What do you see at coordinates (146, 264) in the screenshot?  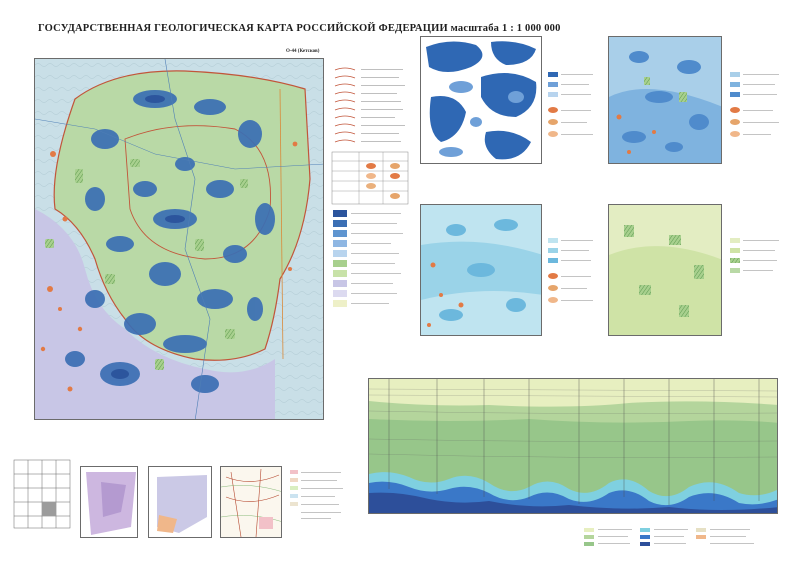 I see `hatched-areas` at bounding box center [146, 264].